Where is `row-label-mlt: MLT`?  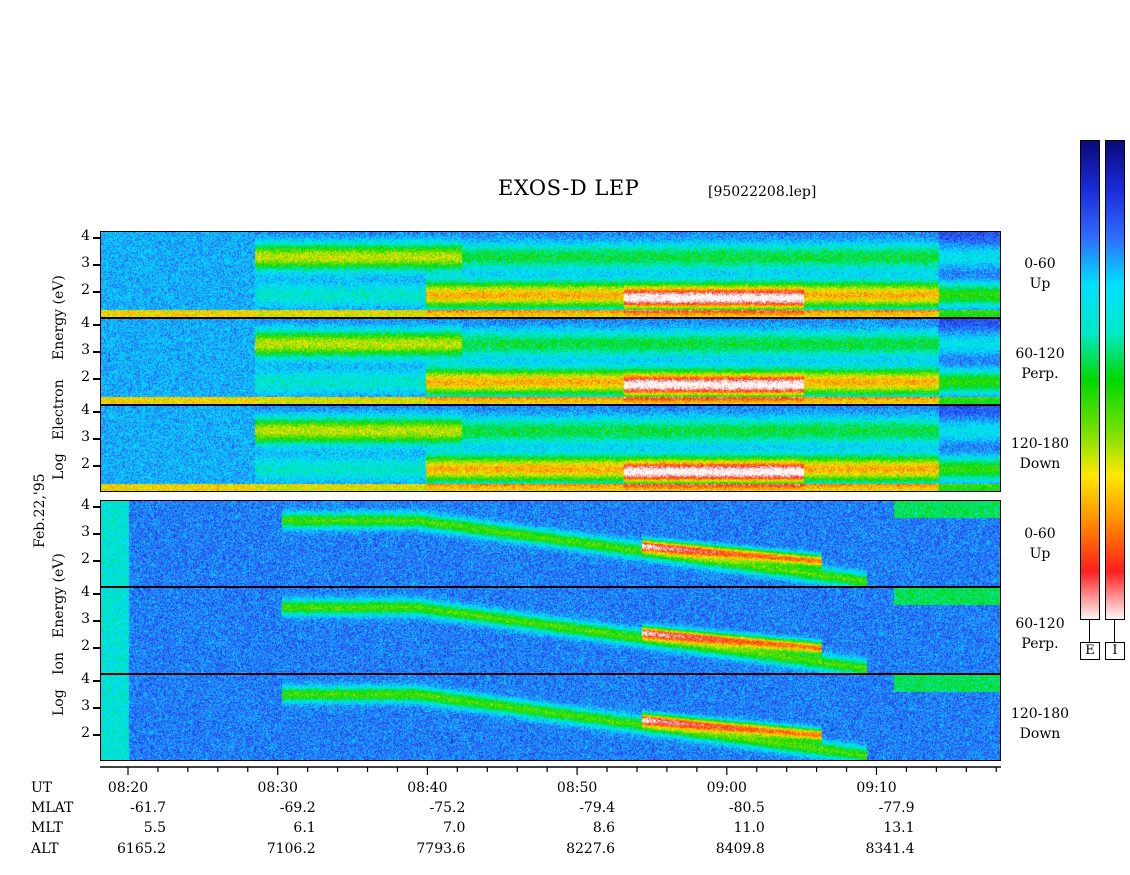
row-label-mlt: MLT is located at coordinates (47, 828).